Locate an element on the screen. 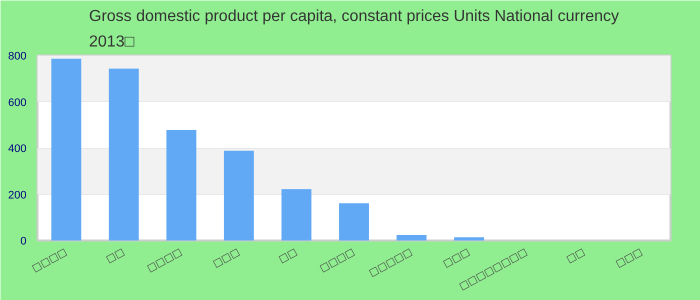 Image resolution: width=700 pixels, height=300 pixels. chart-title: Gross domestic product per capita, constant prices Units National currency 2013□ is located at coordinates (354, 29).